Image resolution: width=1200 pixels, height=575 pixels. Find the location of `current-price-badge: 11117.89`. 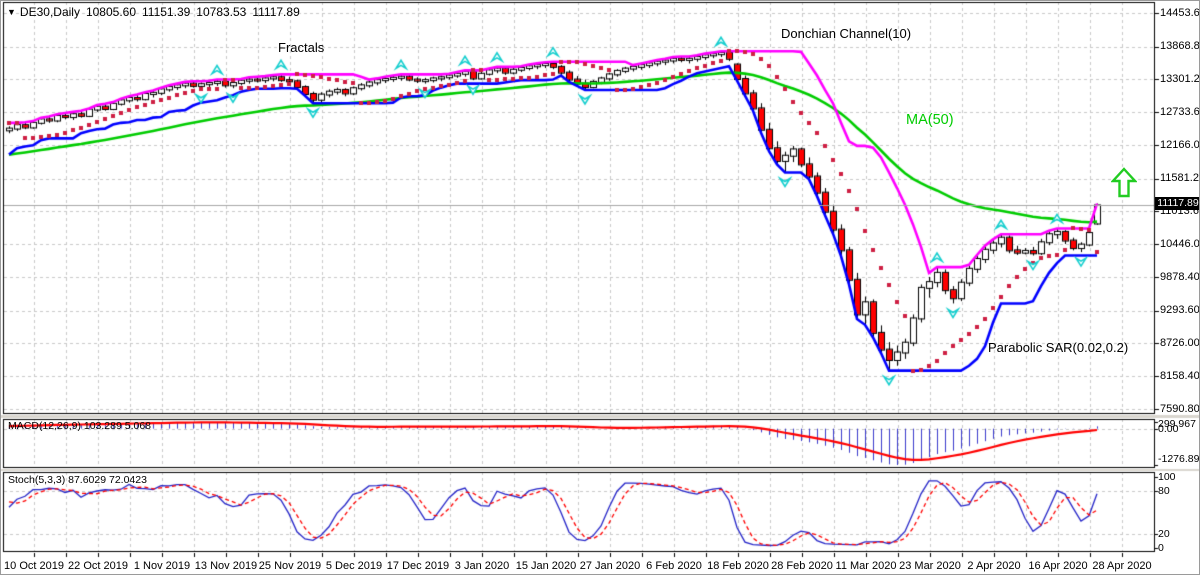

current-price-badge: 11117.89 is located at coordinates (1177, 203).